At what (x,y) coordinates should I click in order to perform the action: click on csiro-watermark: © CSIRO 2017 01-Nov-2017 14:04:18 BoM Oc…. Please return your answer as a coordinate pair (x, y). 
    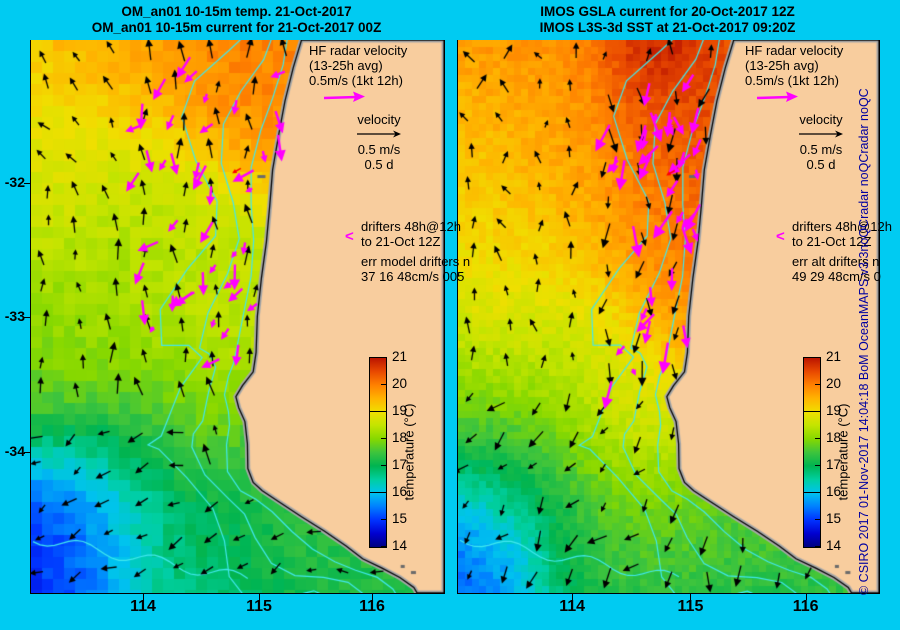
    Looking at the image, I should click on (864, 341).